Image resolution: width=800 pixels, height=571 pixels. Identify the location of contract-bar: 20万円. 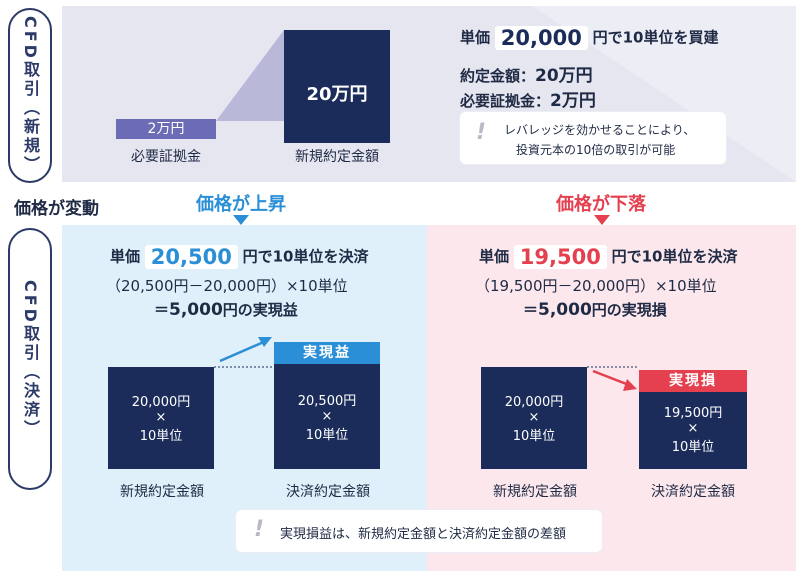
(337, 86).